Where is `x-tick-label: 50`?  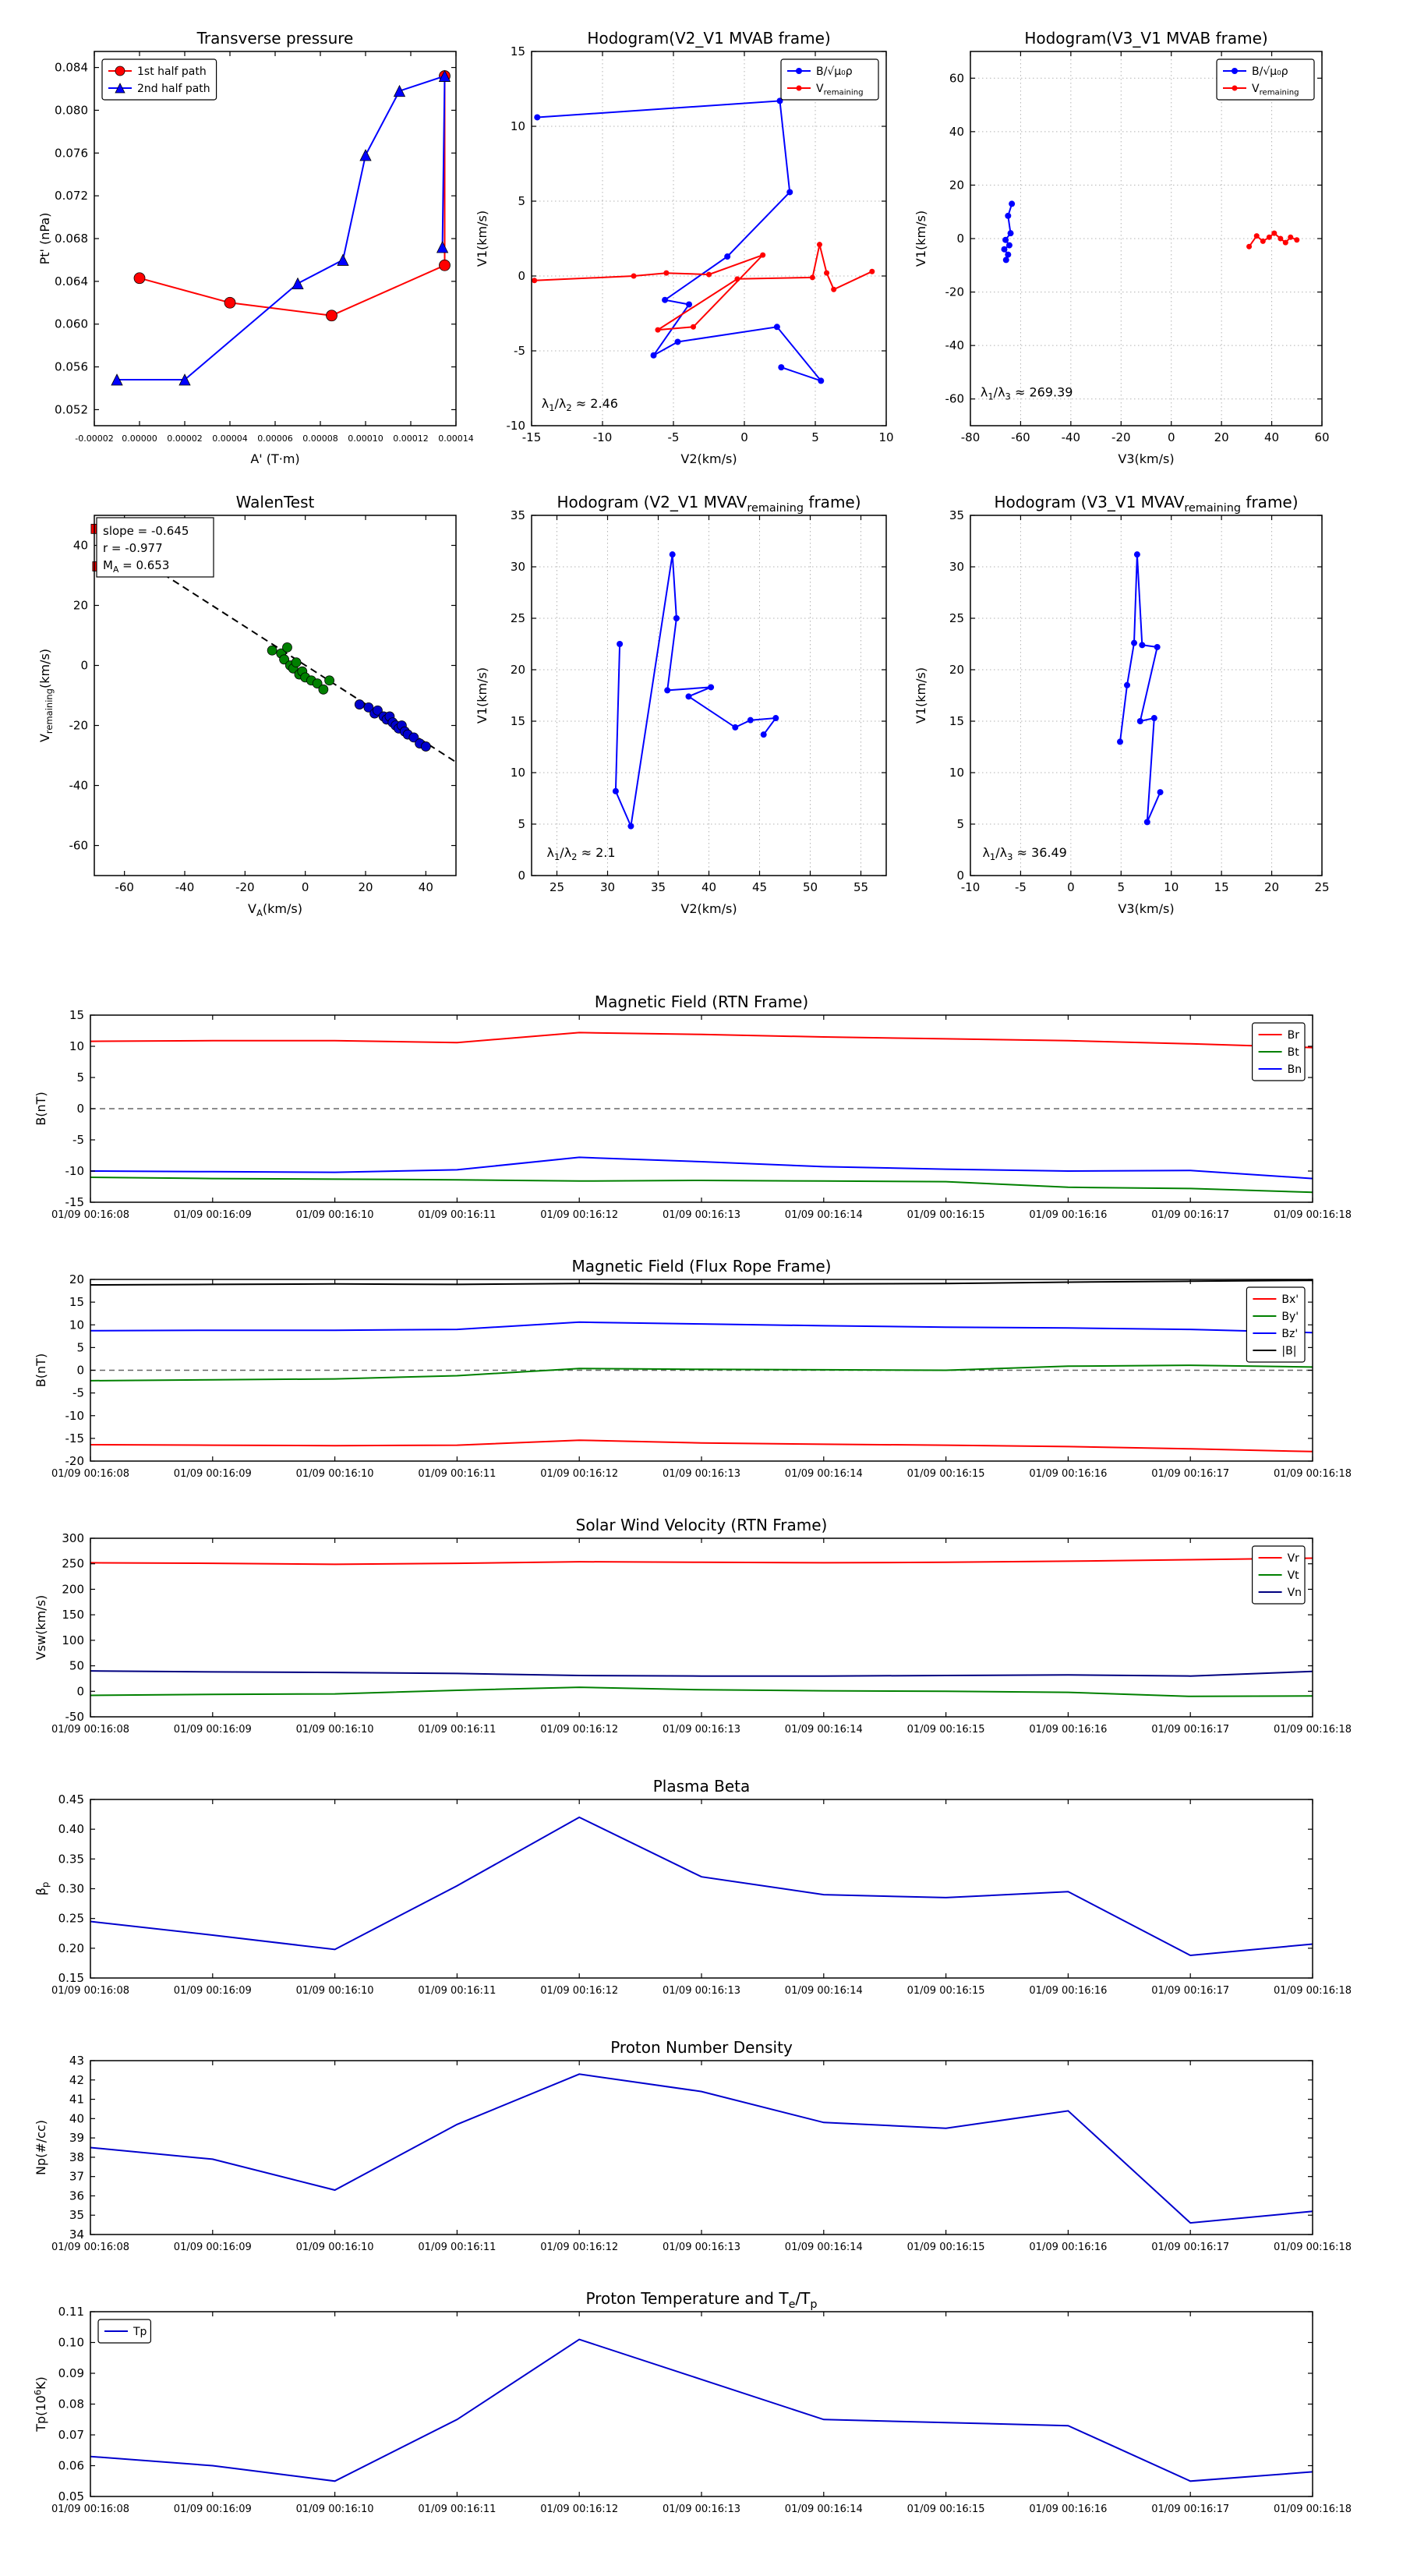
x-tick-label: 50 is located at coordinates (811, 887).